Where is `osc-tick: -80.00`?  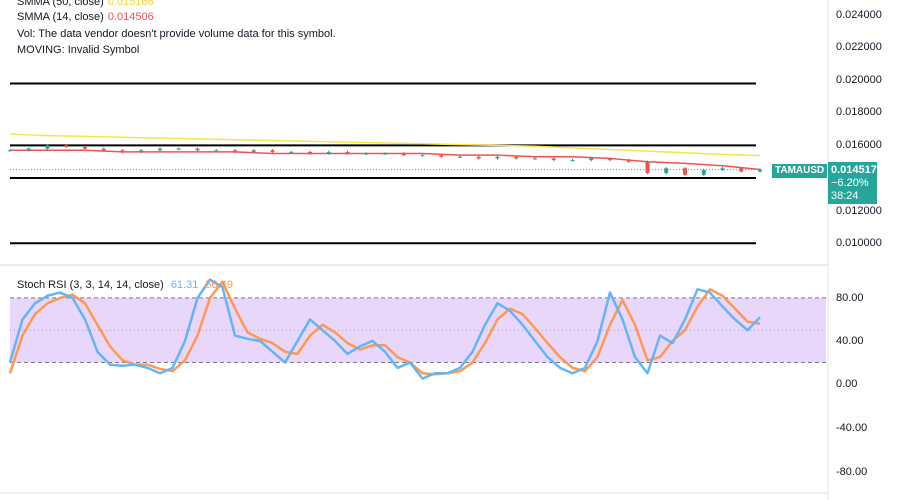
osc-tick: -80.00 is located at coordinates (852, 472).